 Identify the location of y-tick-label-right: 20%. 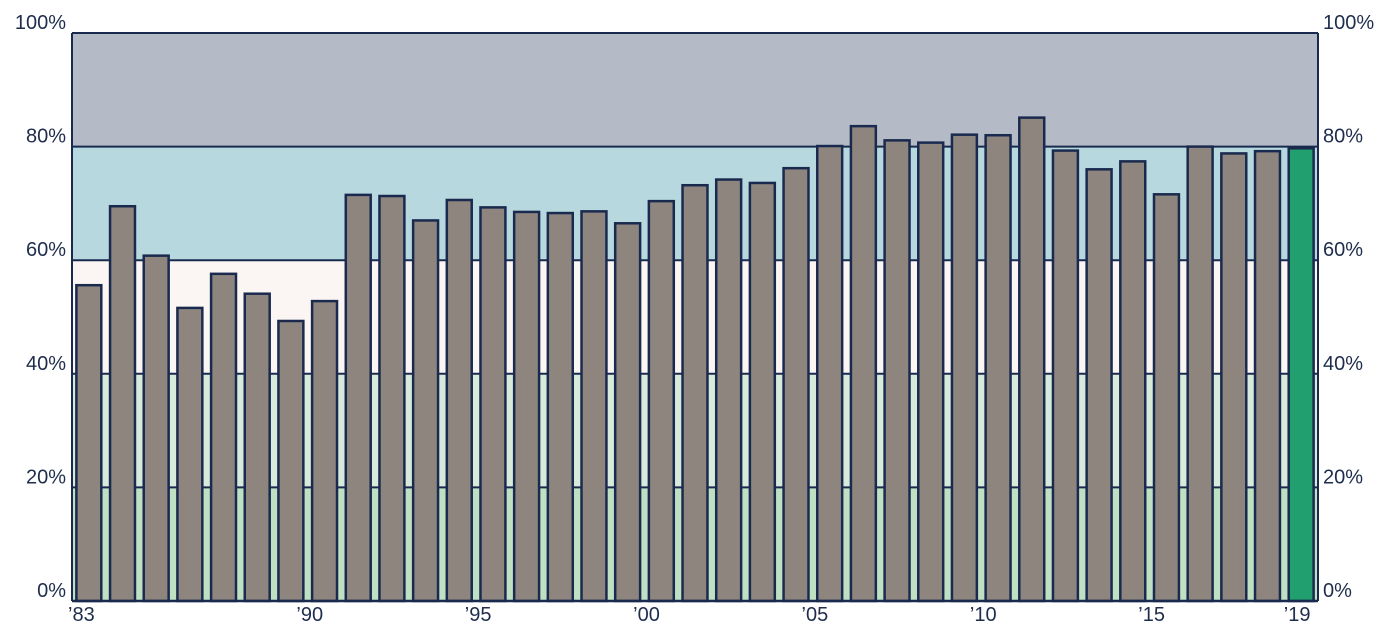
(1343, 477).